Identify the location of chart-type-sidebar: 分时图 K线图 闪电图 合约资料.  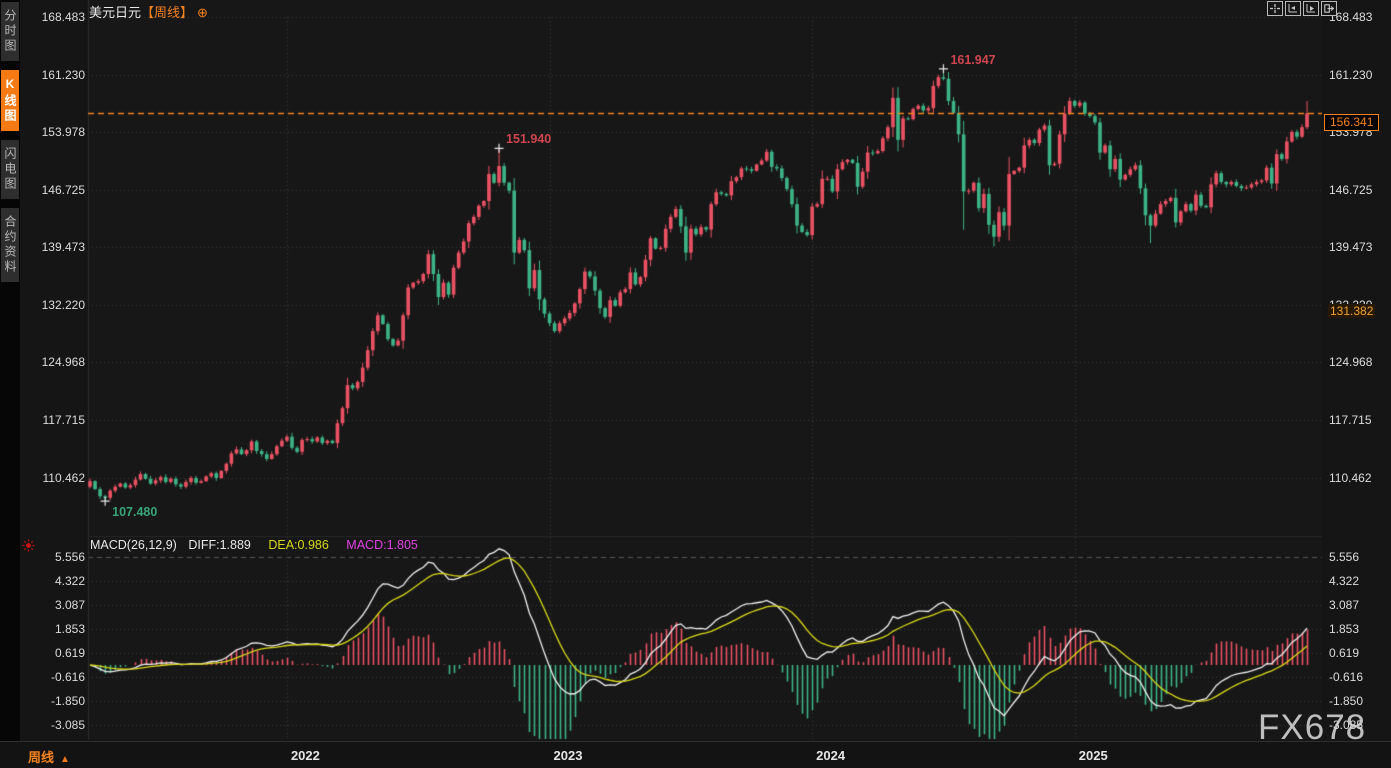
(10, 384).